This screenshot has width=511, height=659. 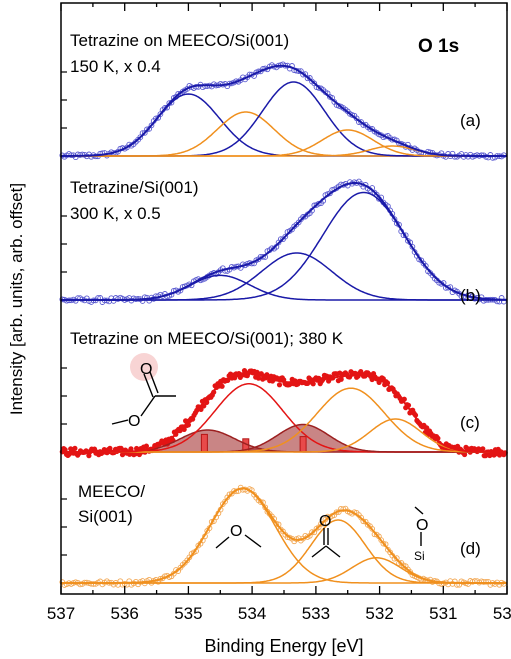 I want to click on panel-d-annotation-line2: Si(001), so click(x=105, y=516).